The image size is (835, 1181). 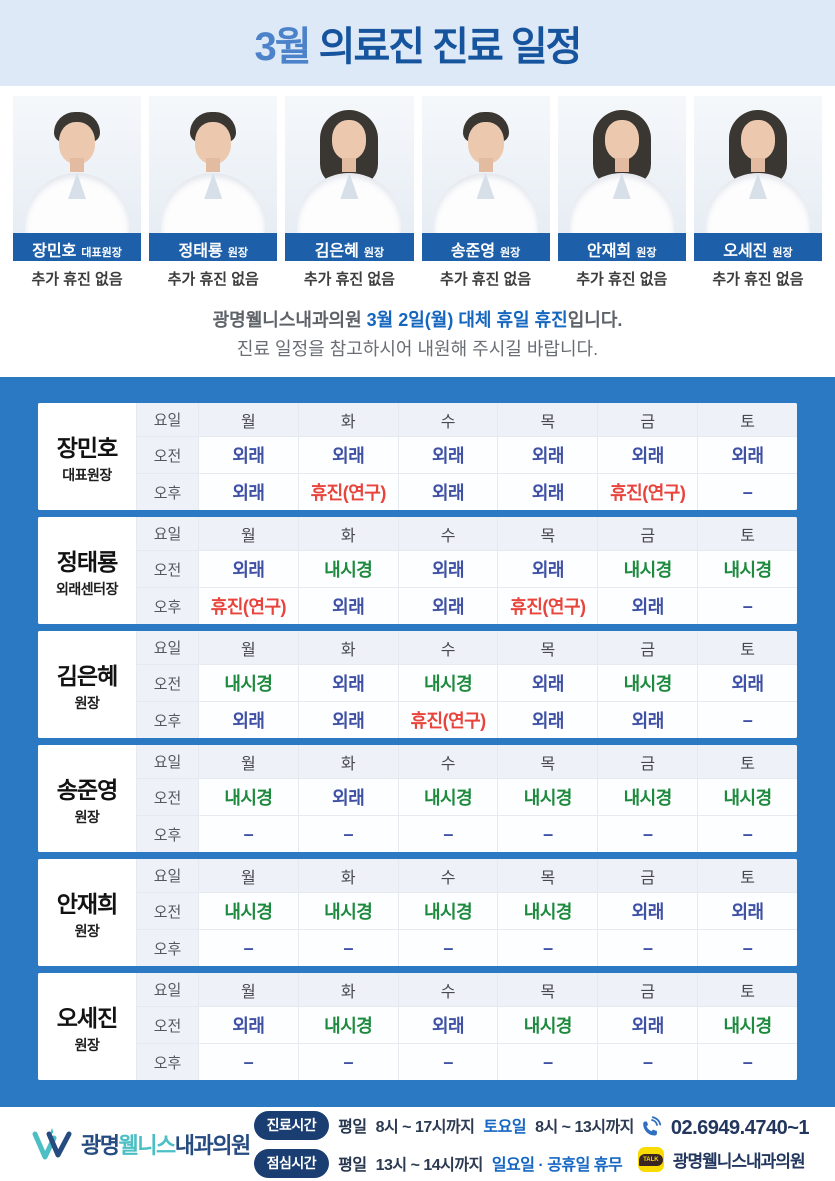 I want to click on schedule-block: 송준영 원장 요일 월 화 수 목 금 토 오전 내시경 외래 내시경, so click(x=417, y=799).